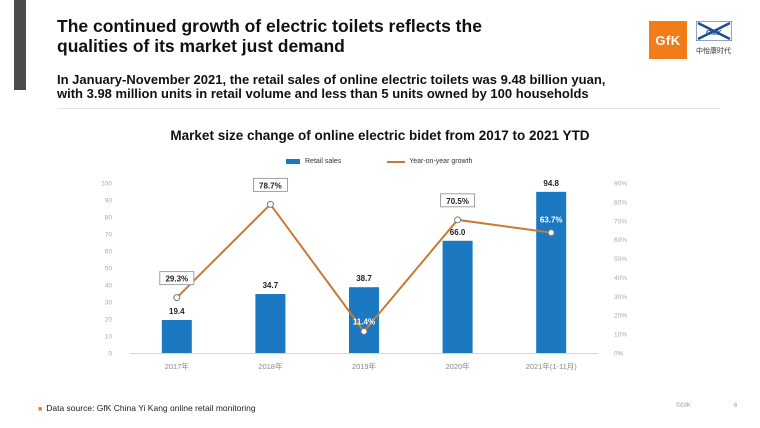 This screenshot has width=760, height=428. Describe the element at coordinates (109, 303) in the screenshot. I see `y-tick-left: 30` at that location.